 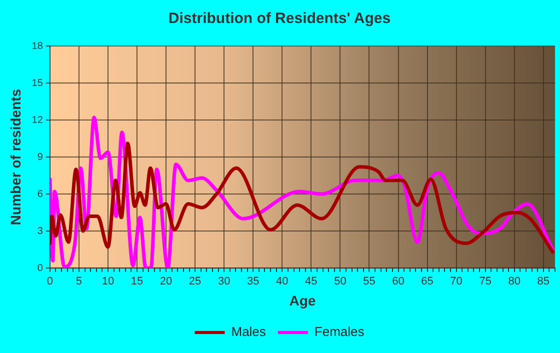 What do you see at coordinates (79, 282) in the screenshot?
I see `x-tick-label: 5` at bounding box center [79, 282].